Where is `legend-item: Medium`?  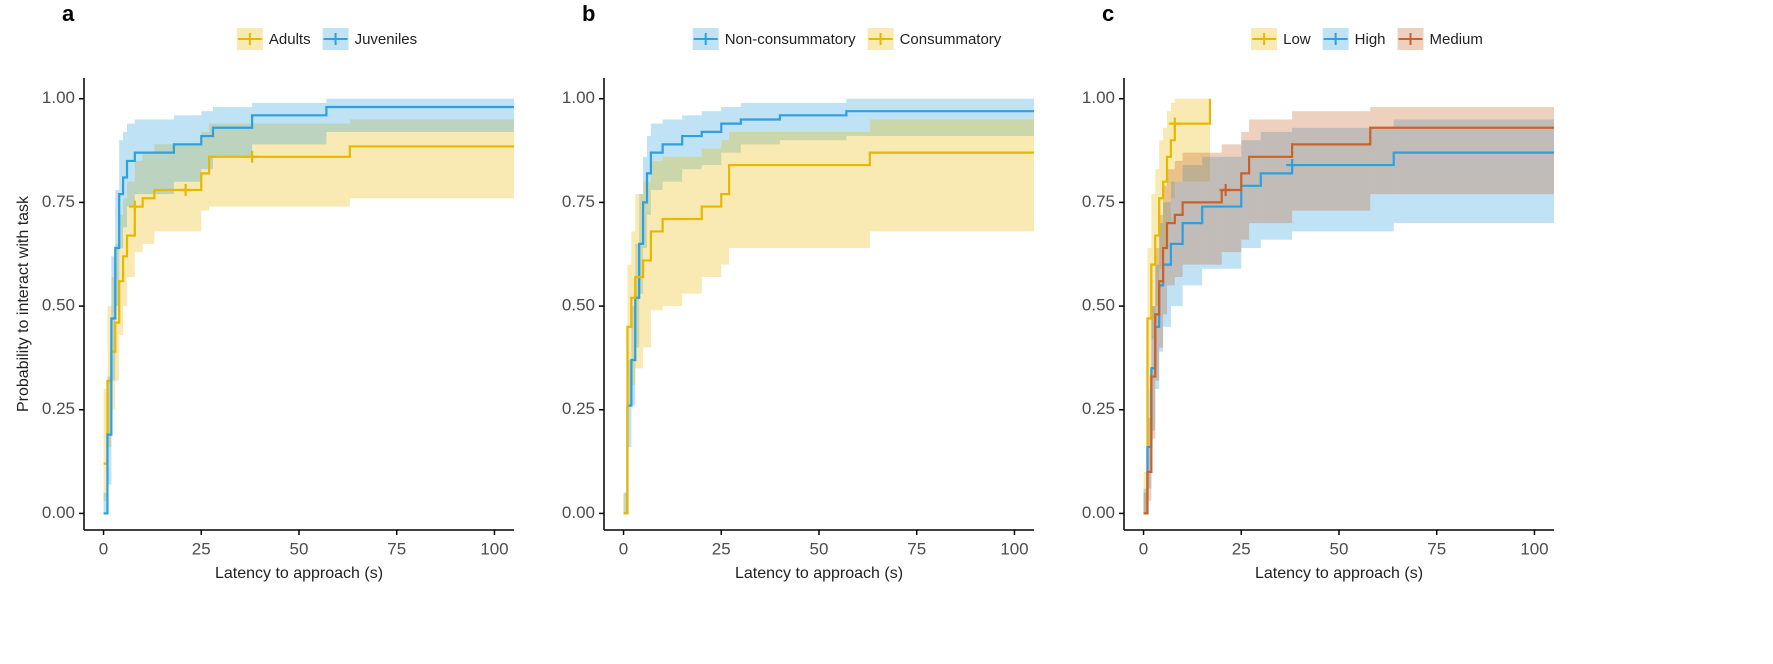 legend-item: Medium is located at coordinates (1440, 39).